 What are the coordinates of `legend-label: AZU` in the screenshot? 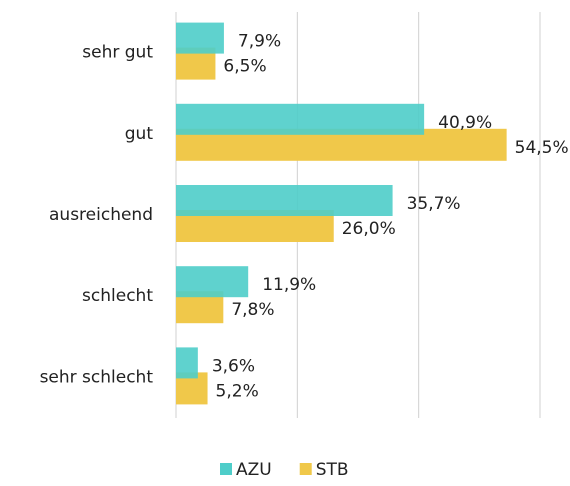 It's located at (254, 470).